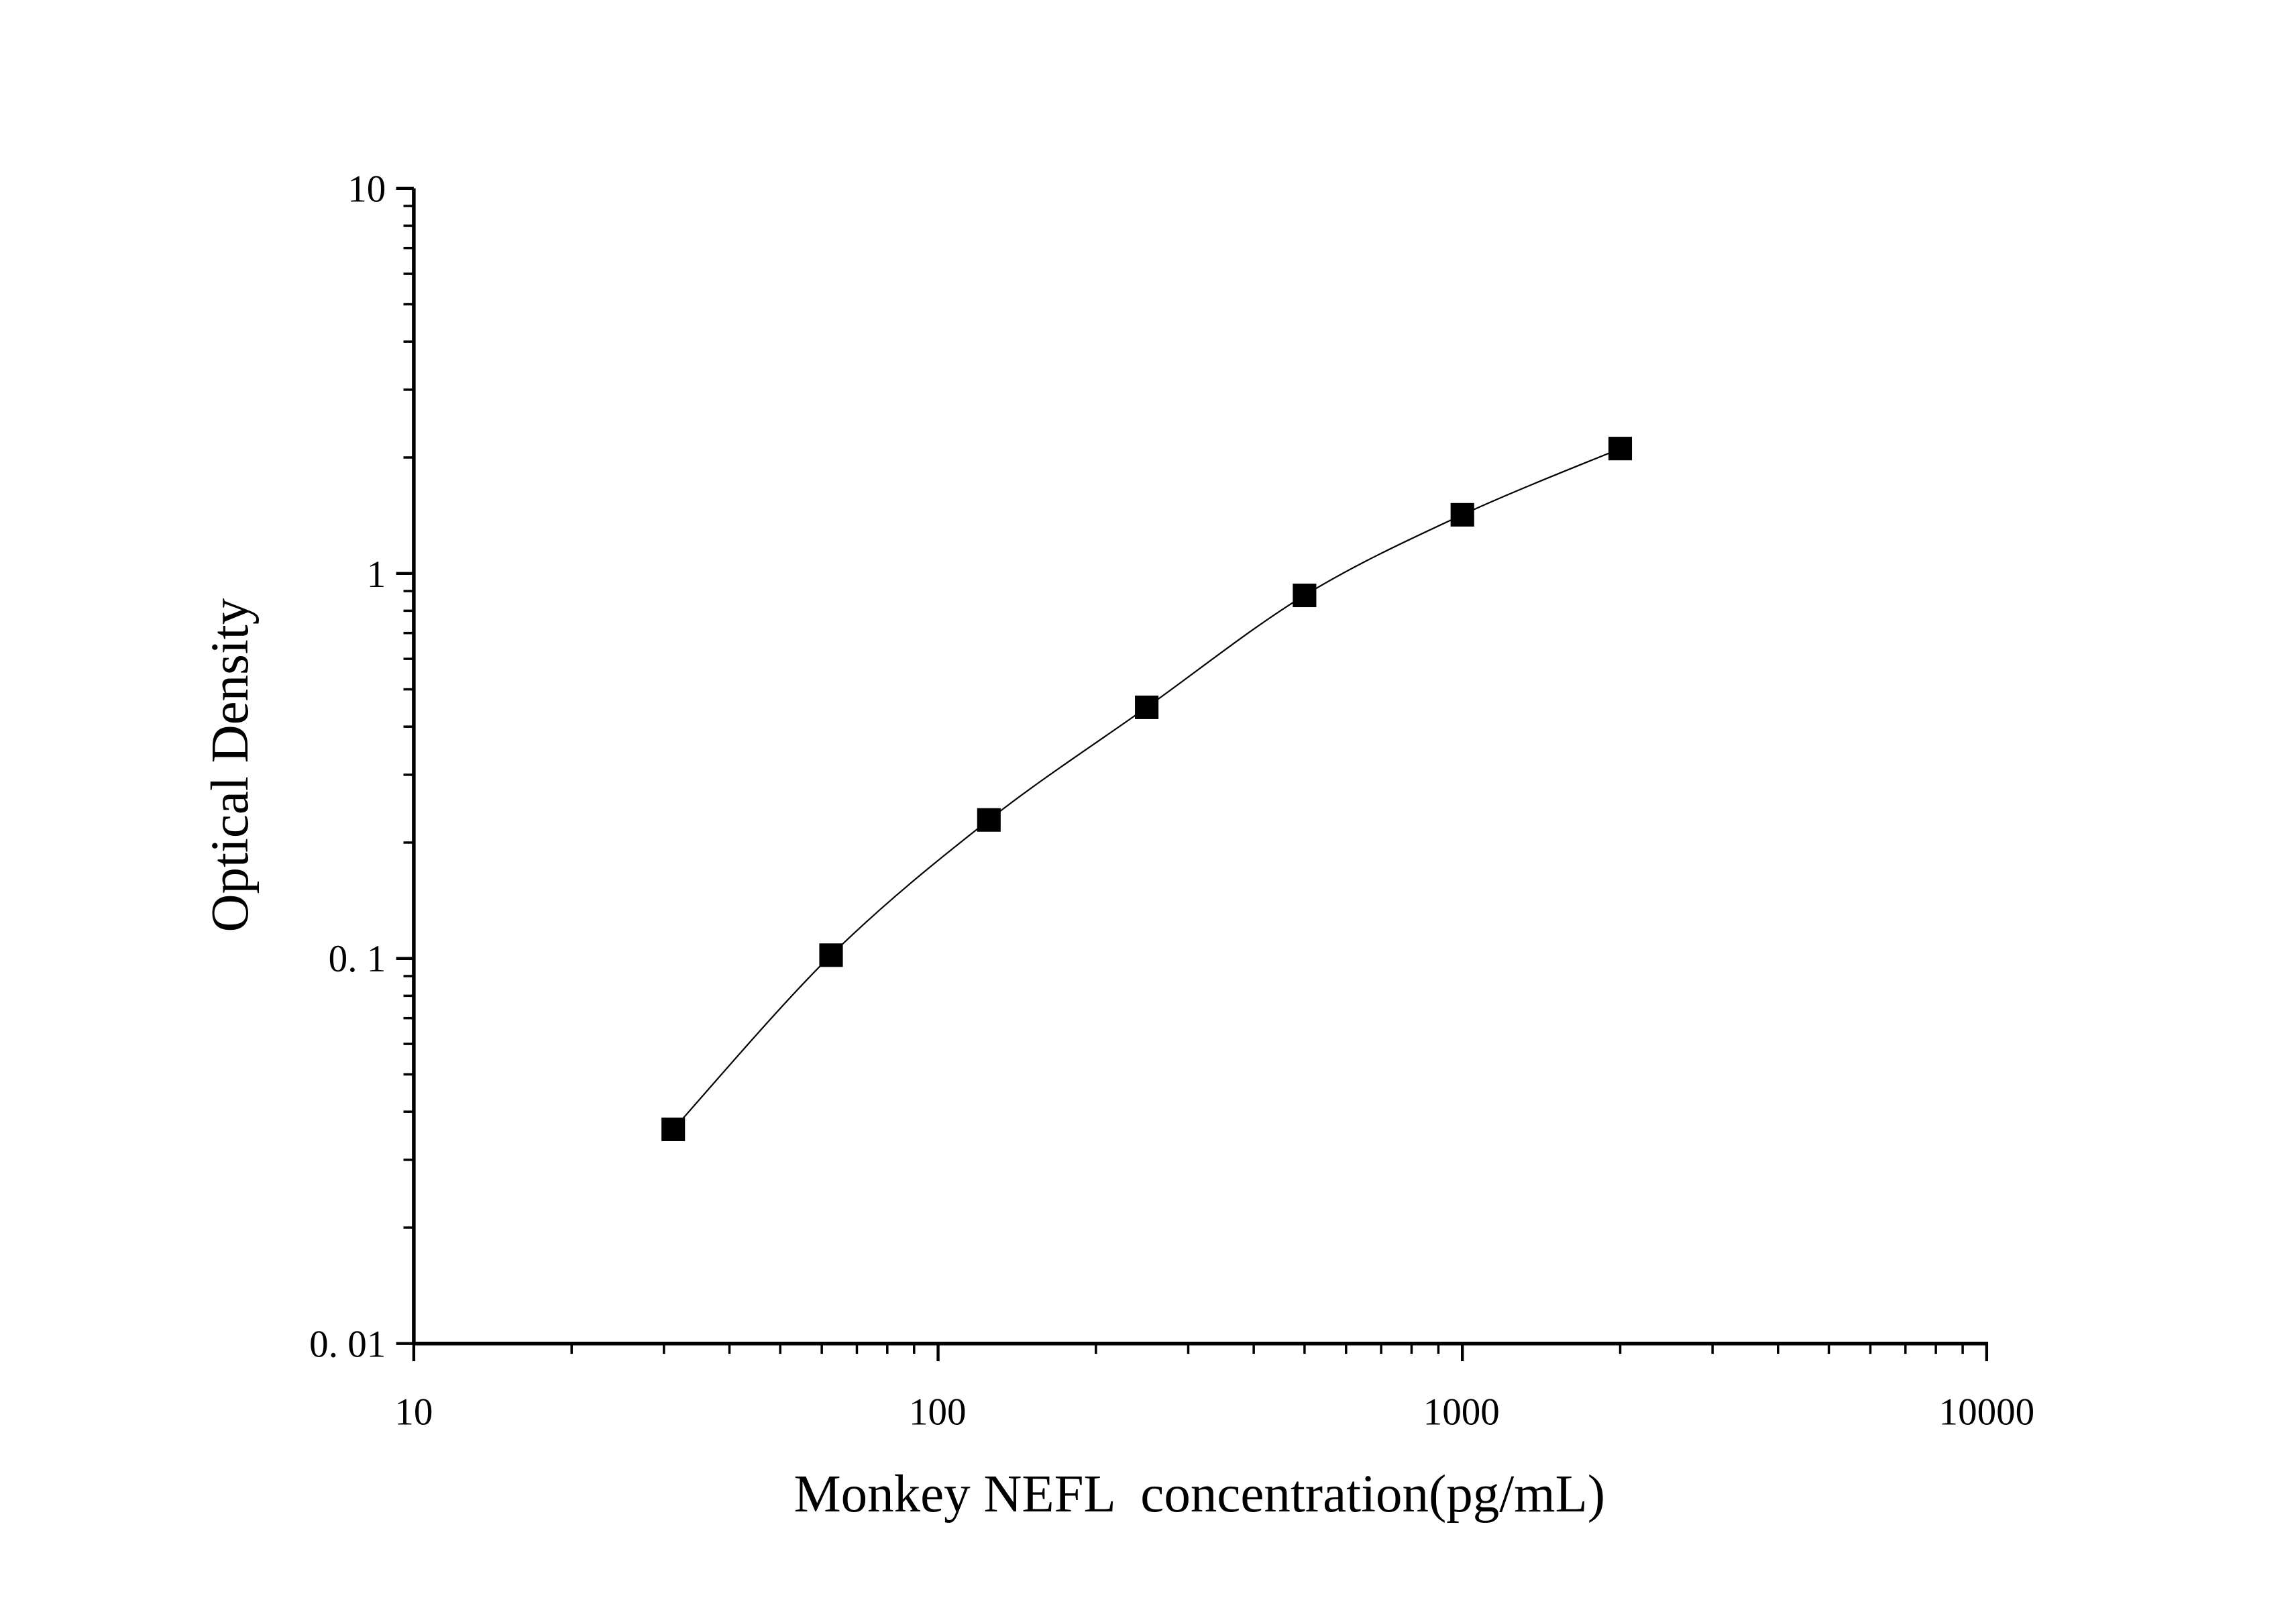 The height and width of the screenshot is (1604, 2296). Describe the element at coordinates (1199, 1494) in the screenshot. I see `x-axis-label: Monkey NEFL concentration(pg/mL)` at that location.